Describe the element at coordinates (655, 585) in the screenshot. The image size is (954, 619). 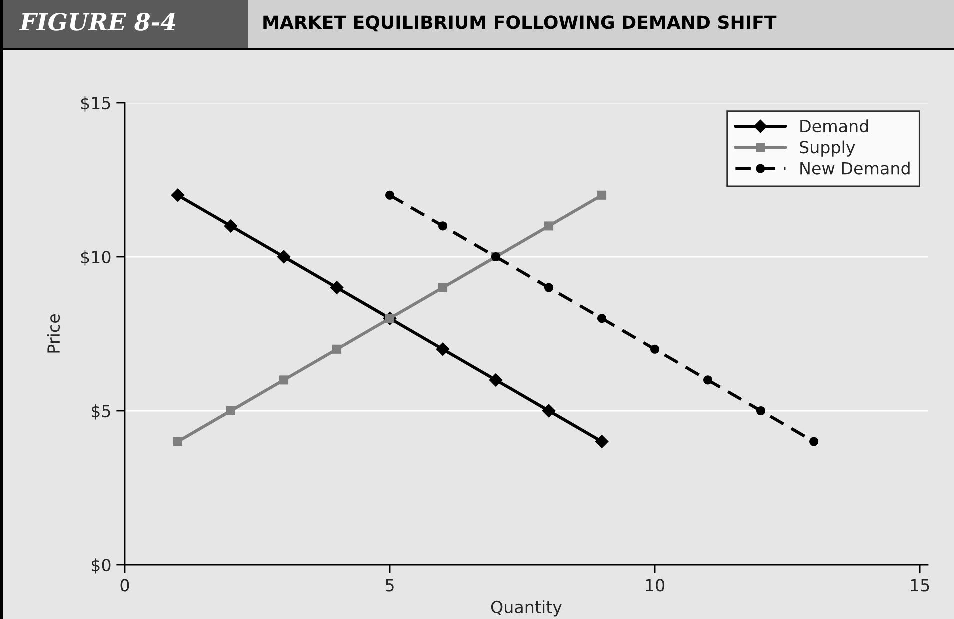
I see `x-tick-label: 10` at that location.